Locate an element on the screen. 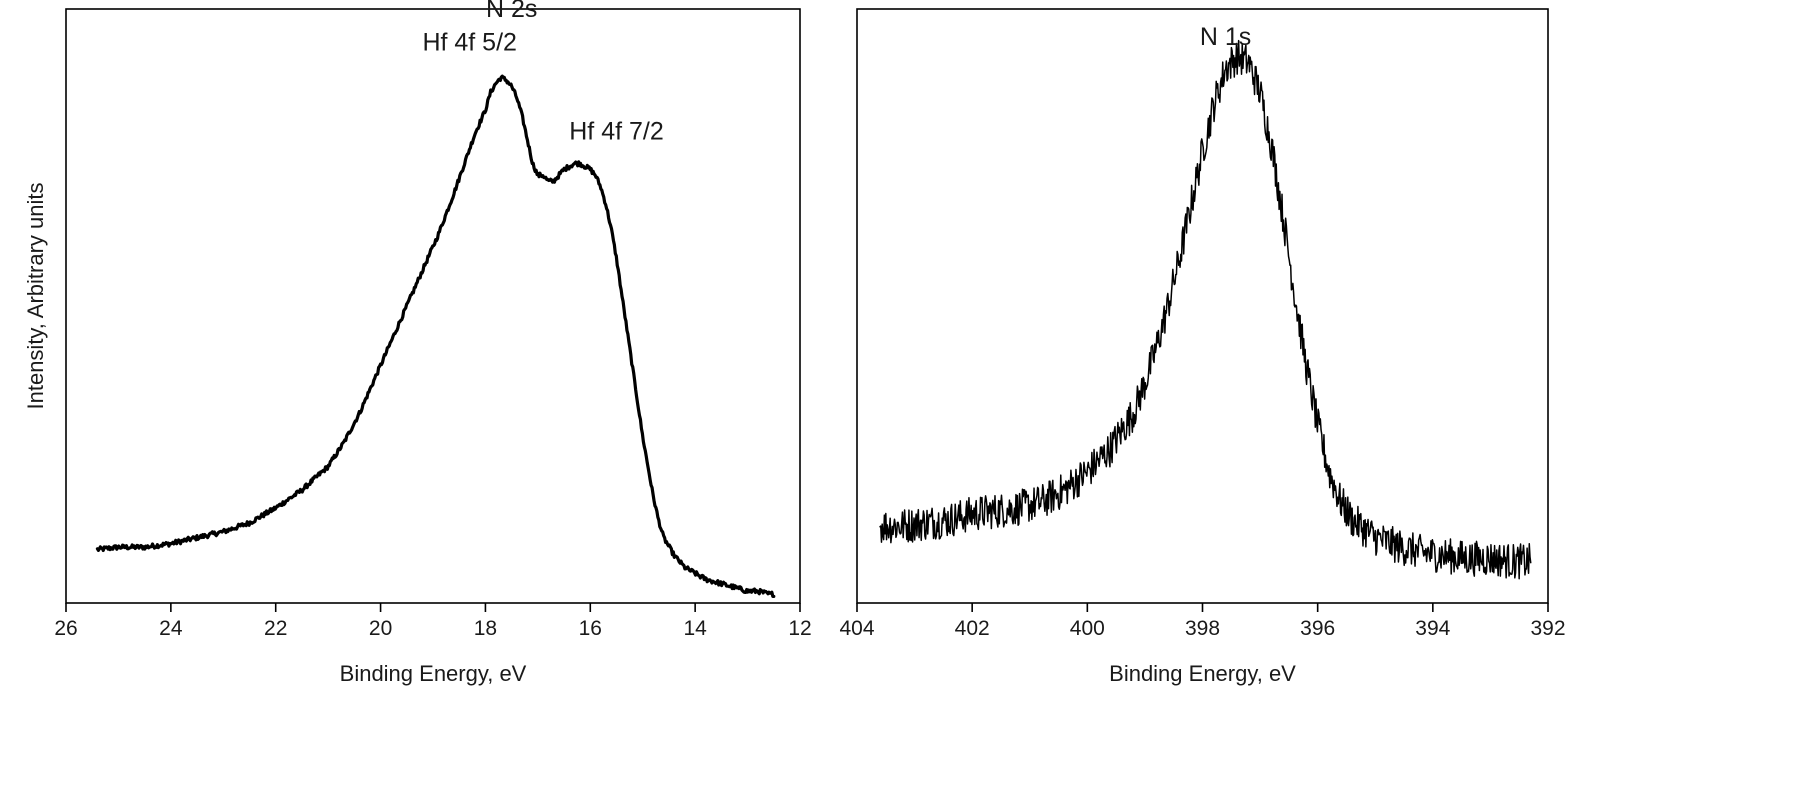  x-tick-label-right: 394 is located at coordinates (1432, 628).